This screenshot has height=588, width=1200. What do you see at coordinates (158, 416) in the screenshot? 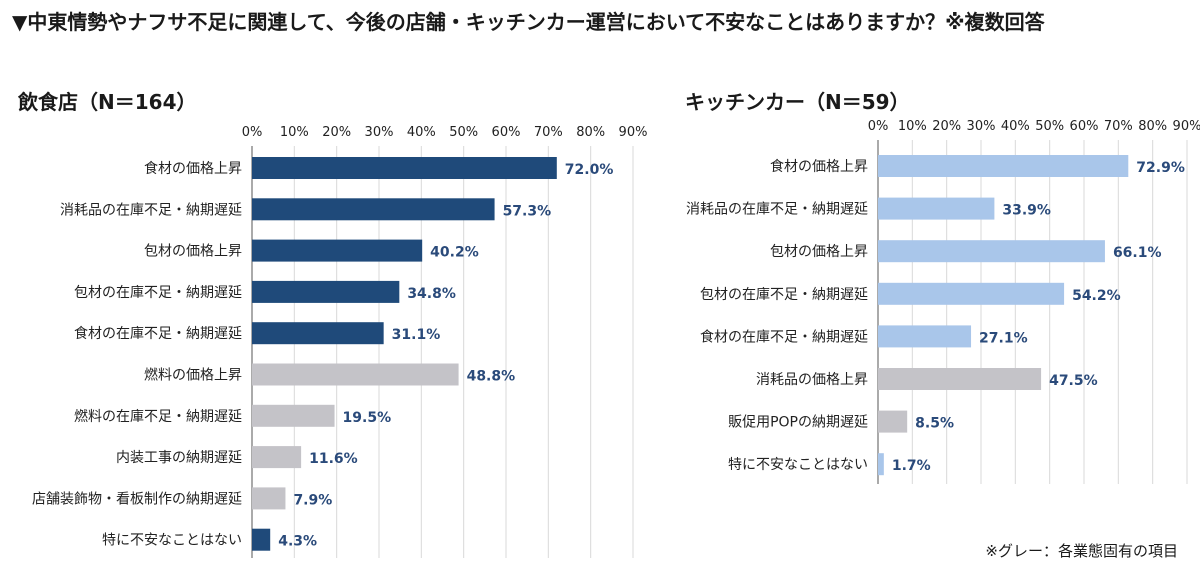
I see `restaurant-category-label: 燃料の在庫不足・納期遅延` at bounding box center [158, 416].